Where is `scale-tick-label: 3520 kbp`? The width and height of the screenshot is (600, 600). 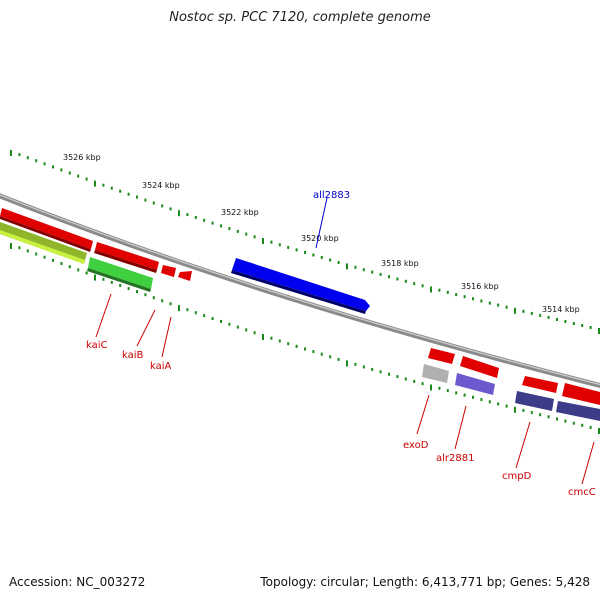 scale-tick-label: 3520 kbp is located at coordinates (320, 238).